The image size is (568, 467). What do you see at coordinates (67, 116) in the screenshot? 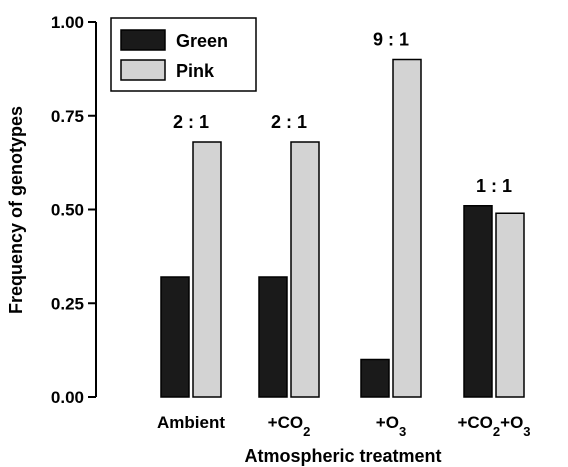
I see `y-tick-label: 0.75` at bounding box center [67, 116].